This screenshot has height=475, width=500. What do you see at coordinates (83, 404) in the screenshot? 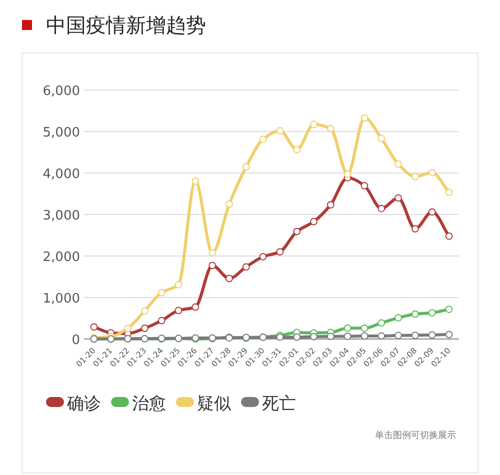
I see `legend-label: 确诊` at bounding box center [83, 404].